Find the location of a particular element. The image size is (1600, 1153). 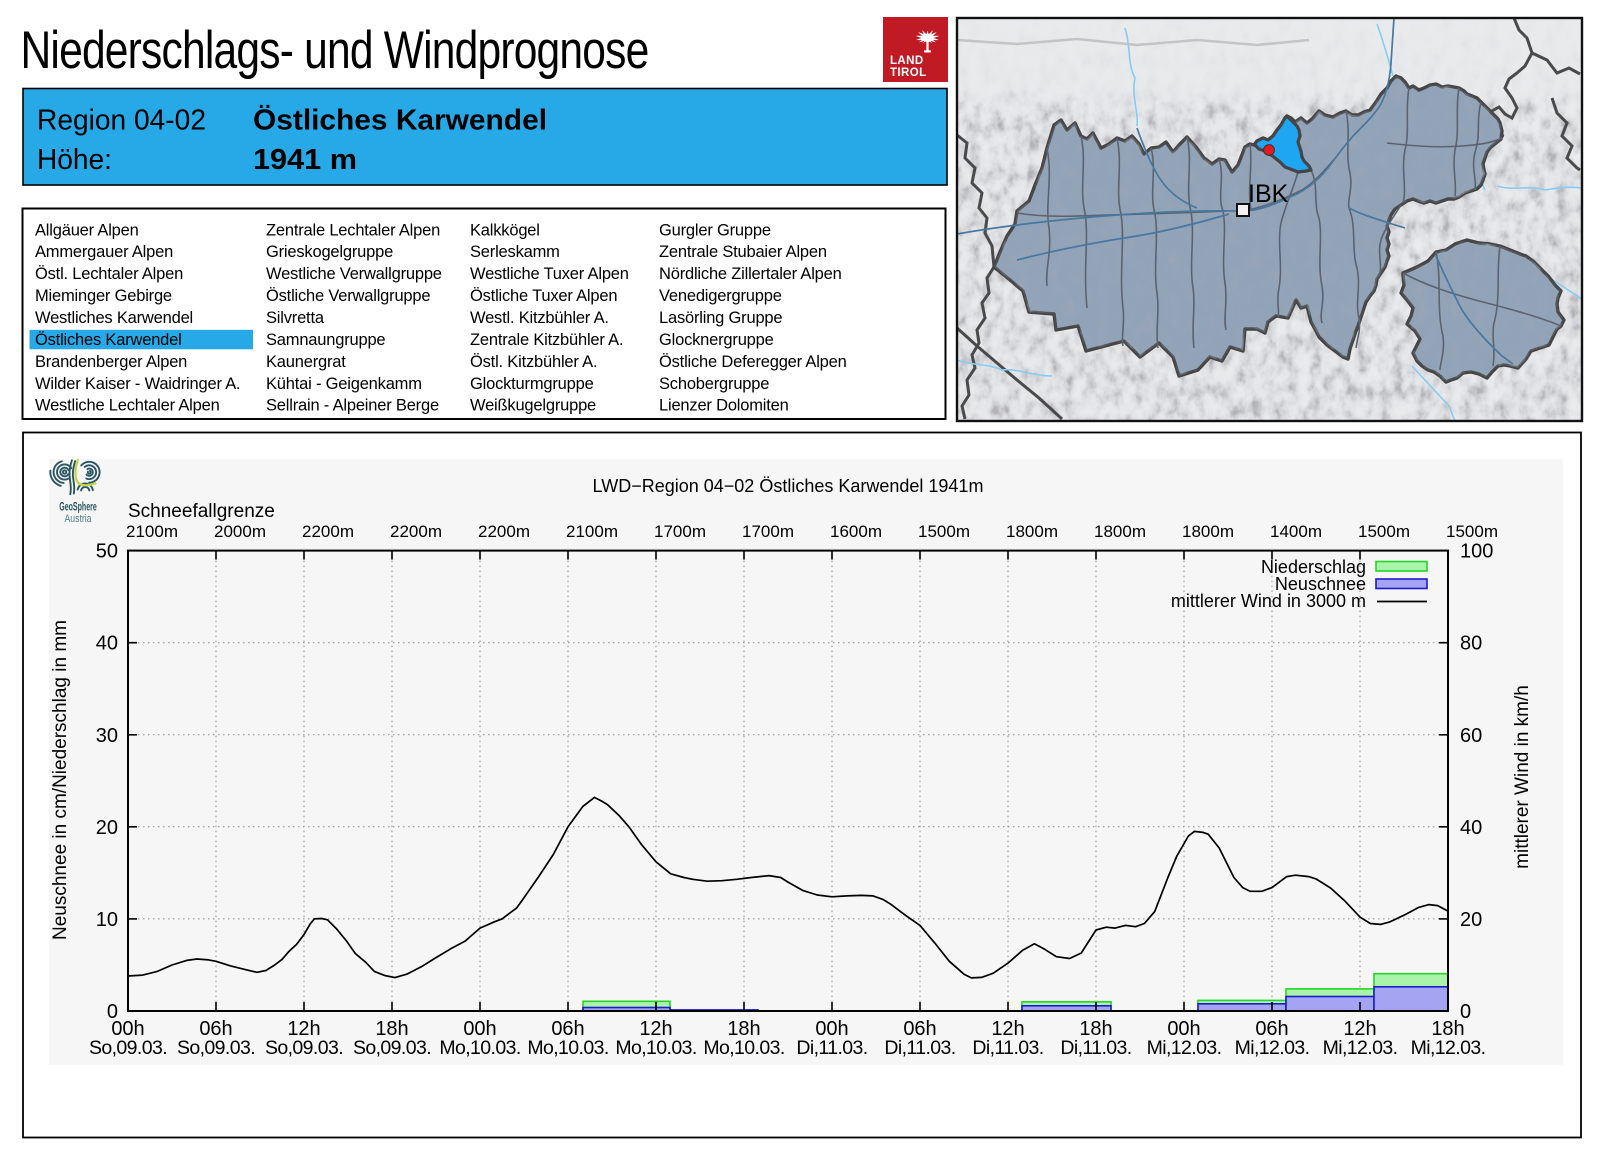

svg-text: 80 is located at coordinates (1471, 644).